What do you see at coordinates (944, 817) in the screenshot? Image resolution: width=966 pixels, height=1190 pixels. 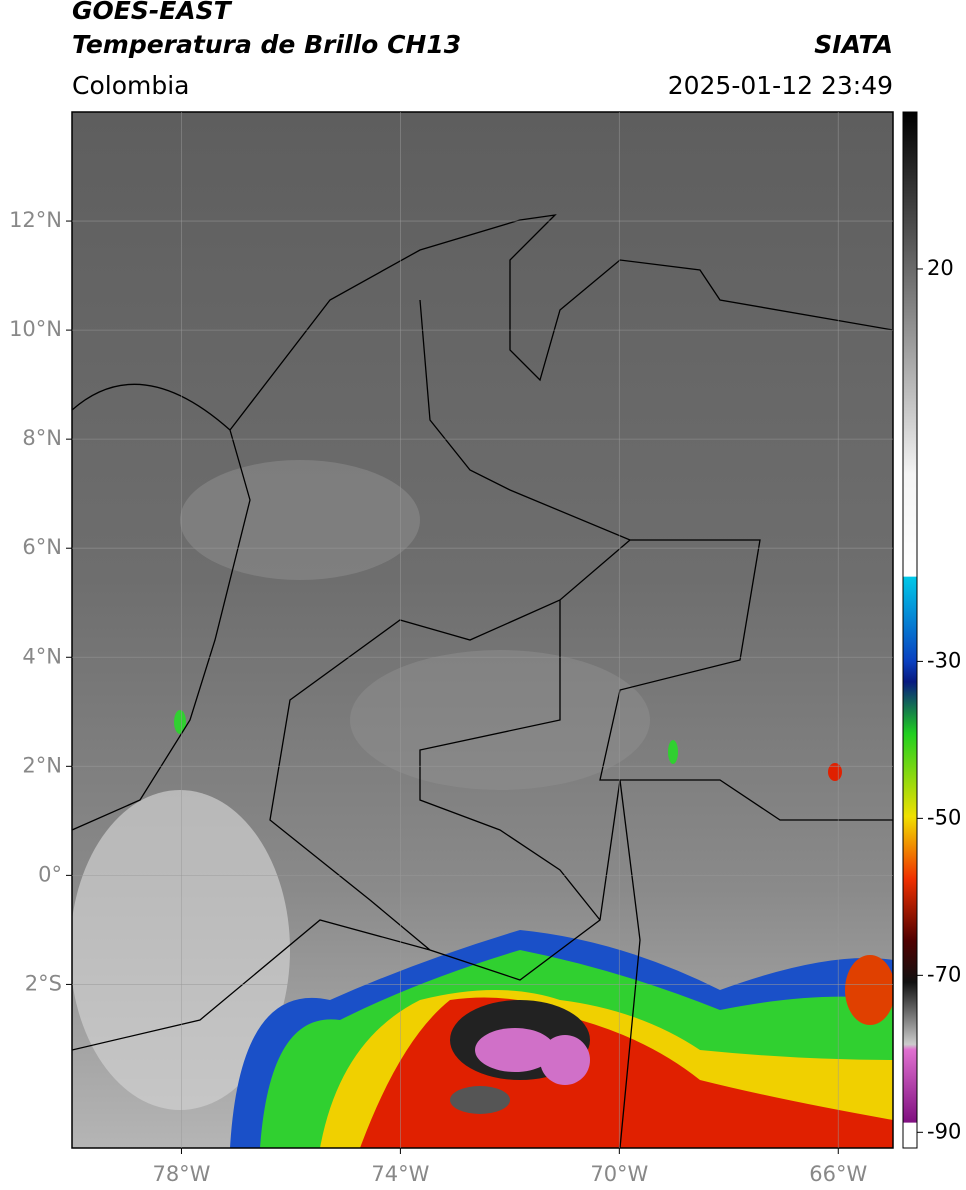 I see `colorbar-tick-label: -50` at bounding box center [944, 817].